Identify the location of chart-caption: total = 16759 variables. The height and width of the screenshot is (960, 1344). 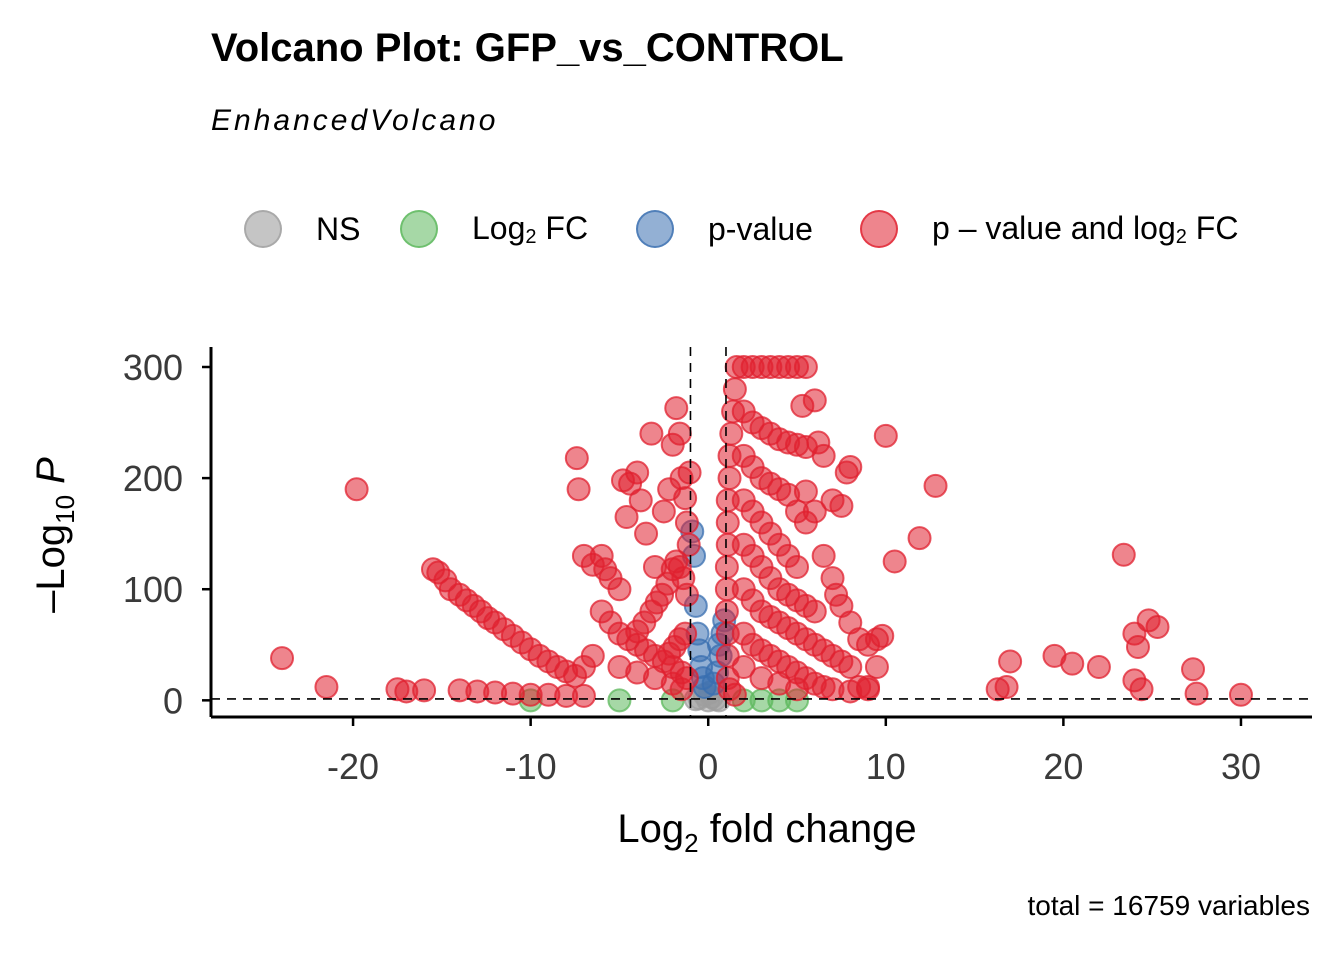
(1168, 905).